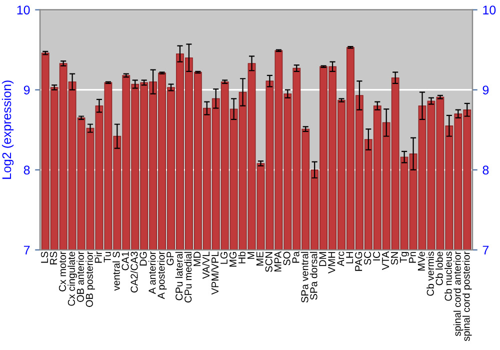 The width and height of the screenshot is (500, 350). I want to click on x-tick-label: CA2/CA3, so click(134, 272).